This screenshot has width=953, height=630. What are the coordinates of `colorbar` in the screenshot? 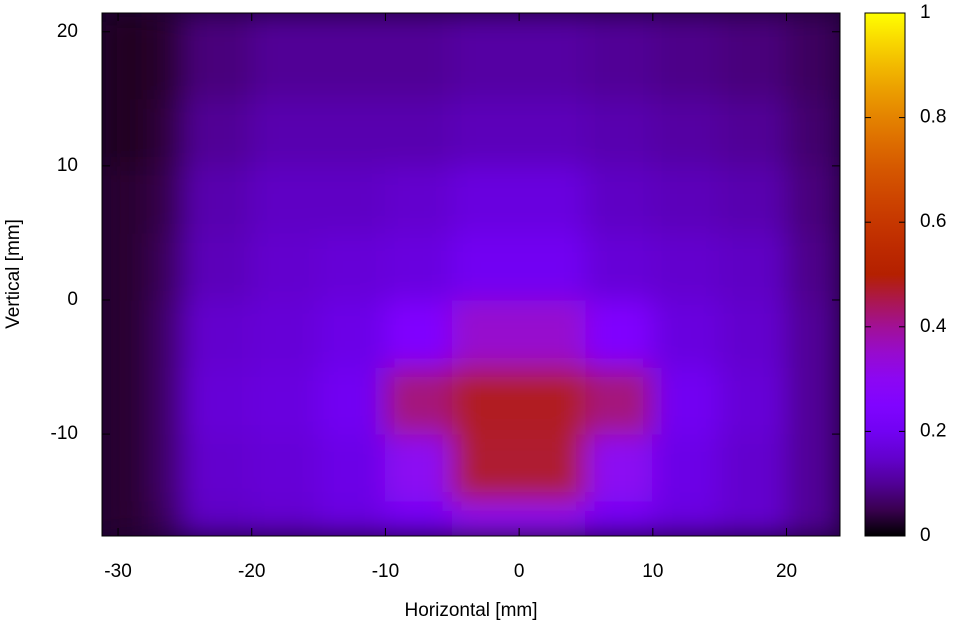 It's located at (885, 274).